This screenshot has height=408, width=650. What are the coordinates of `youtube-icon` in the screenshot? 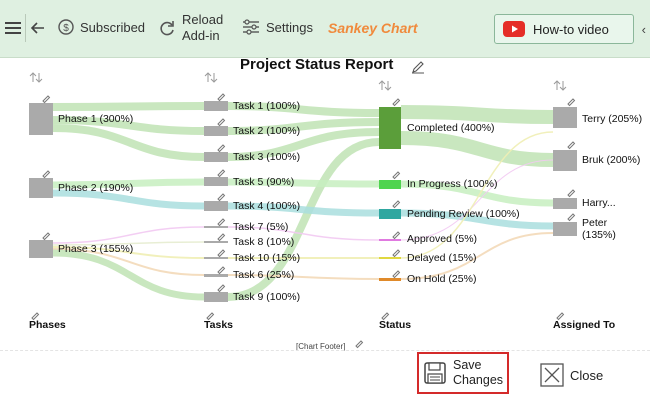 It's located at (514, 29).